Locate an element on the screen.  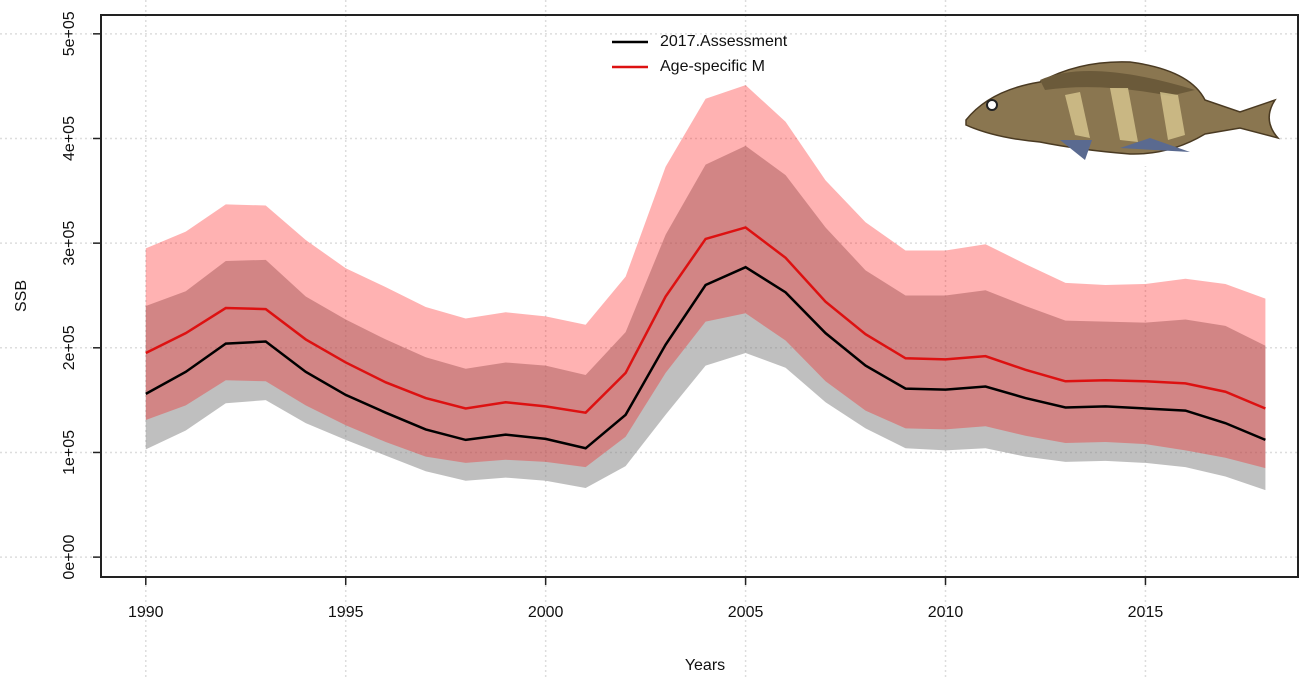
y-tick-label: 2e+05 is located at coordinates (69, 347).